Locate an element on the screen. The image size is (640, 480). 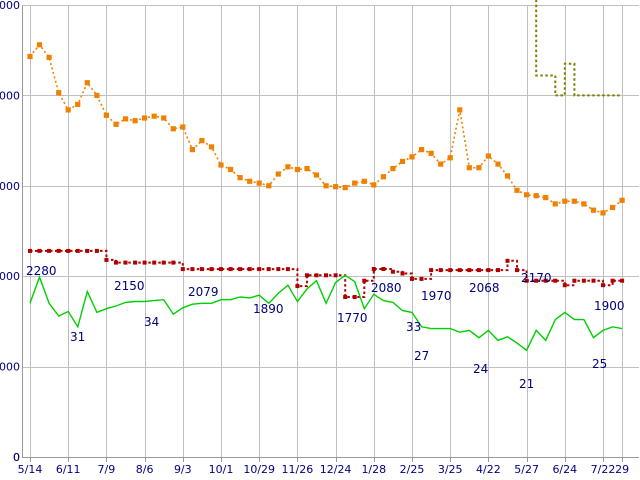
series-olive-dotted-series is located at coordinates (579, 48).